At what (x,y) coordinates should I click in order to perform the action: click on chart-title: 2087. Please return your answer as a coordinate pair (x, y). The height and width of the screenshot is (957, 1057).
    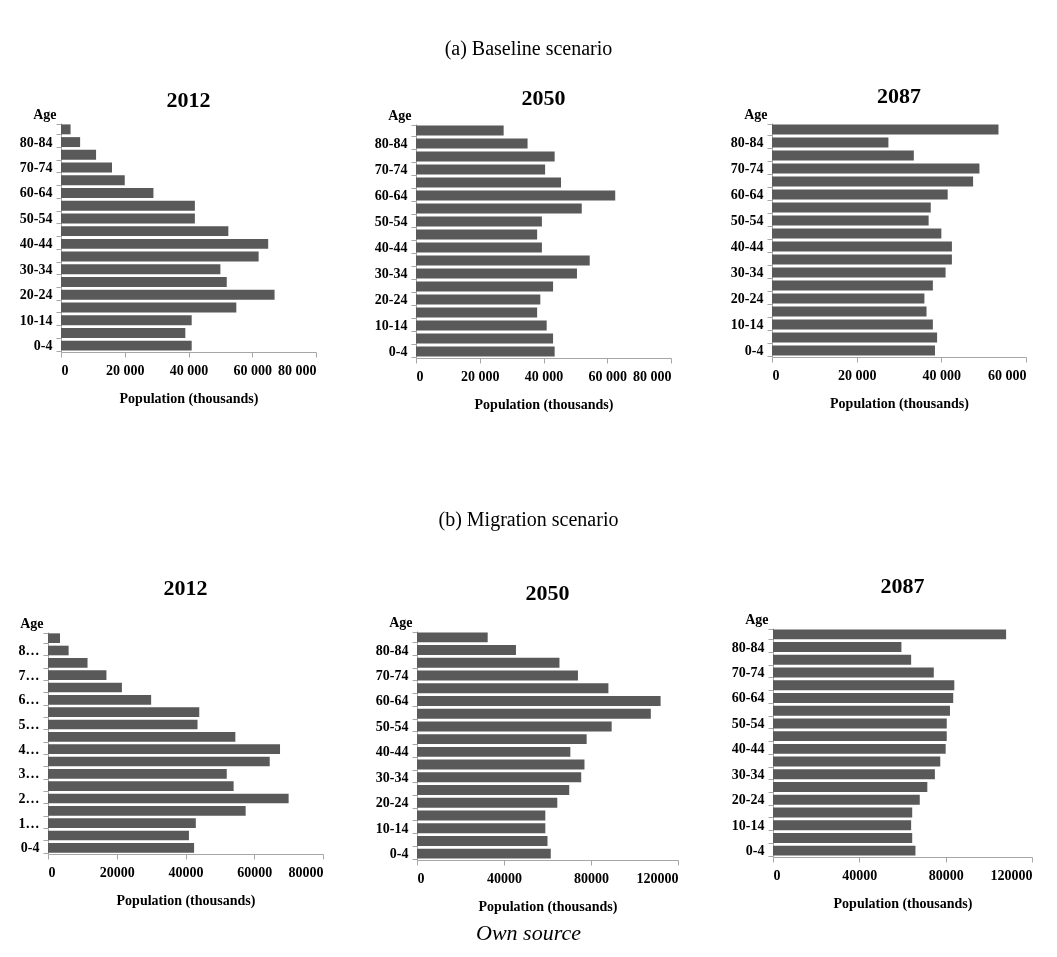
    Looking at the image, I should click on (902, 585).